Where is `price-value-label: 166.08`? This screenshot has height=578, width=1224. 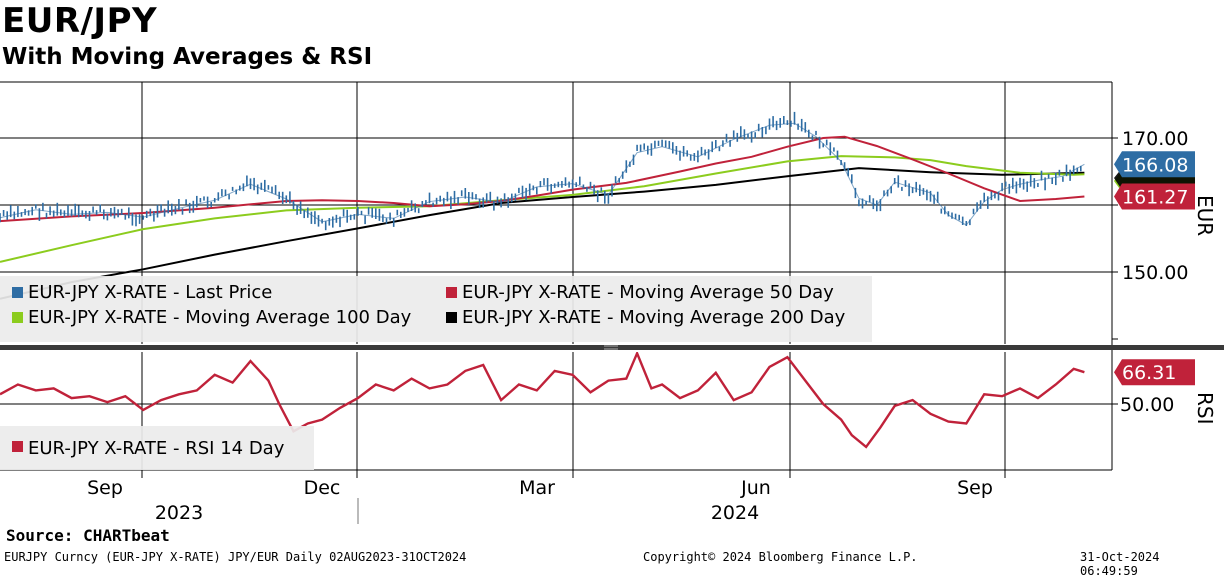
price-value-label: 166.08 is located at coordinates (1155, 165).